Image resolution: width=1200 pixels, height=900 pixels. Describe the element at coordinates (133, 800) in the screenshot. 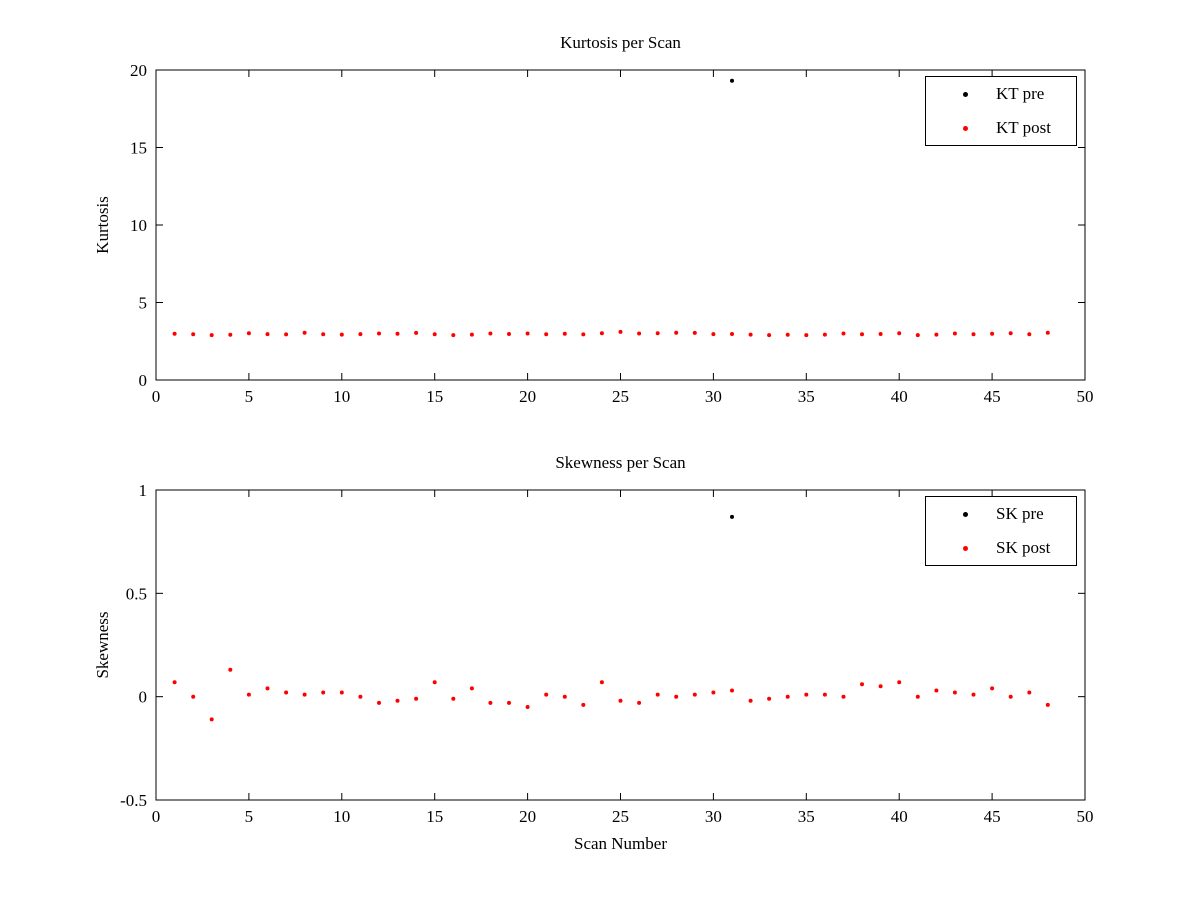

I see `y-tick-label: -0.5` at that location.